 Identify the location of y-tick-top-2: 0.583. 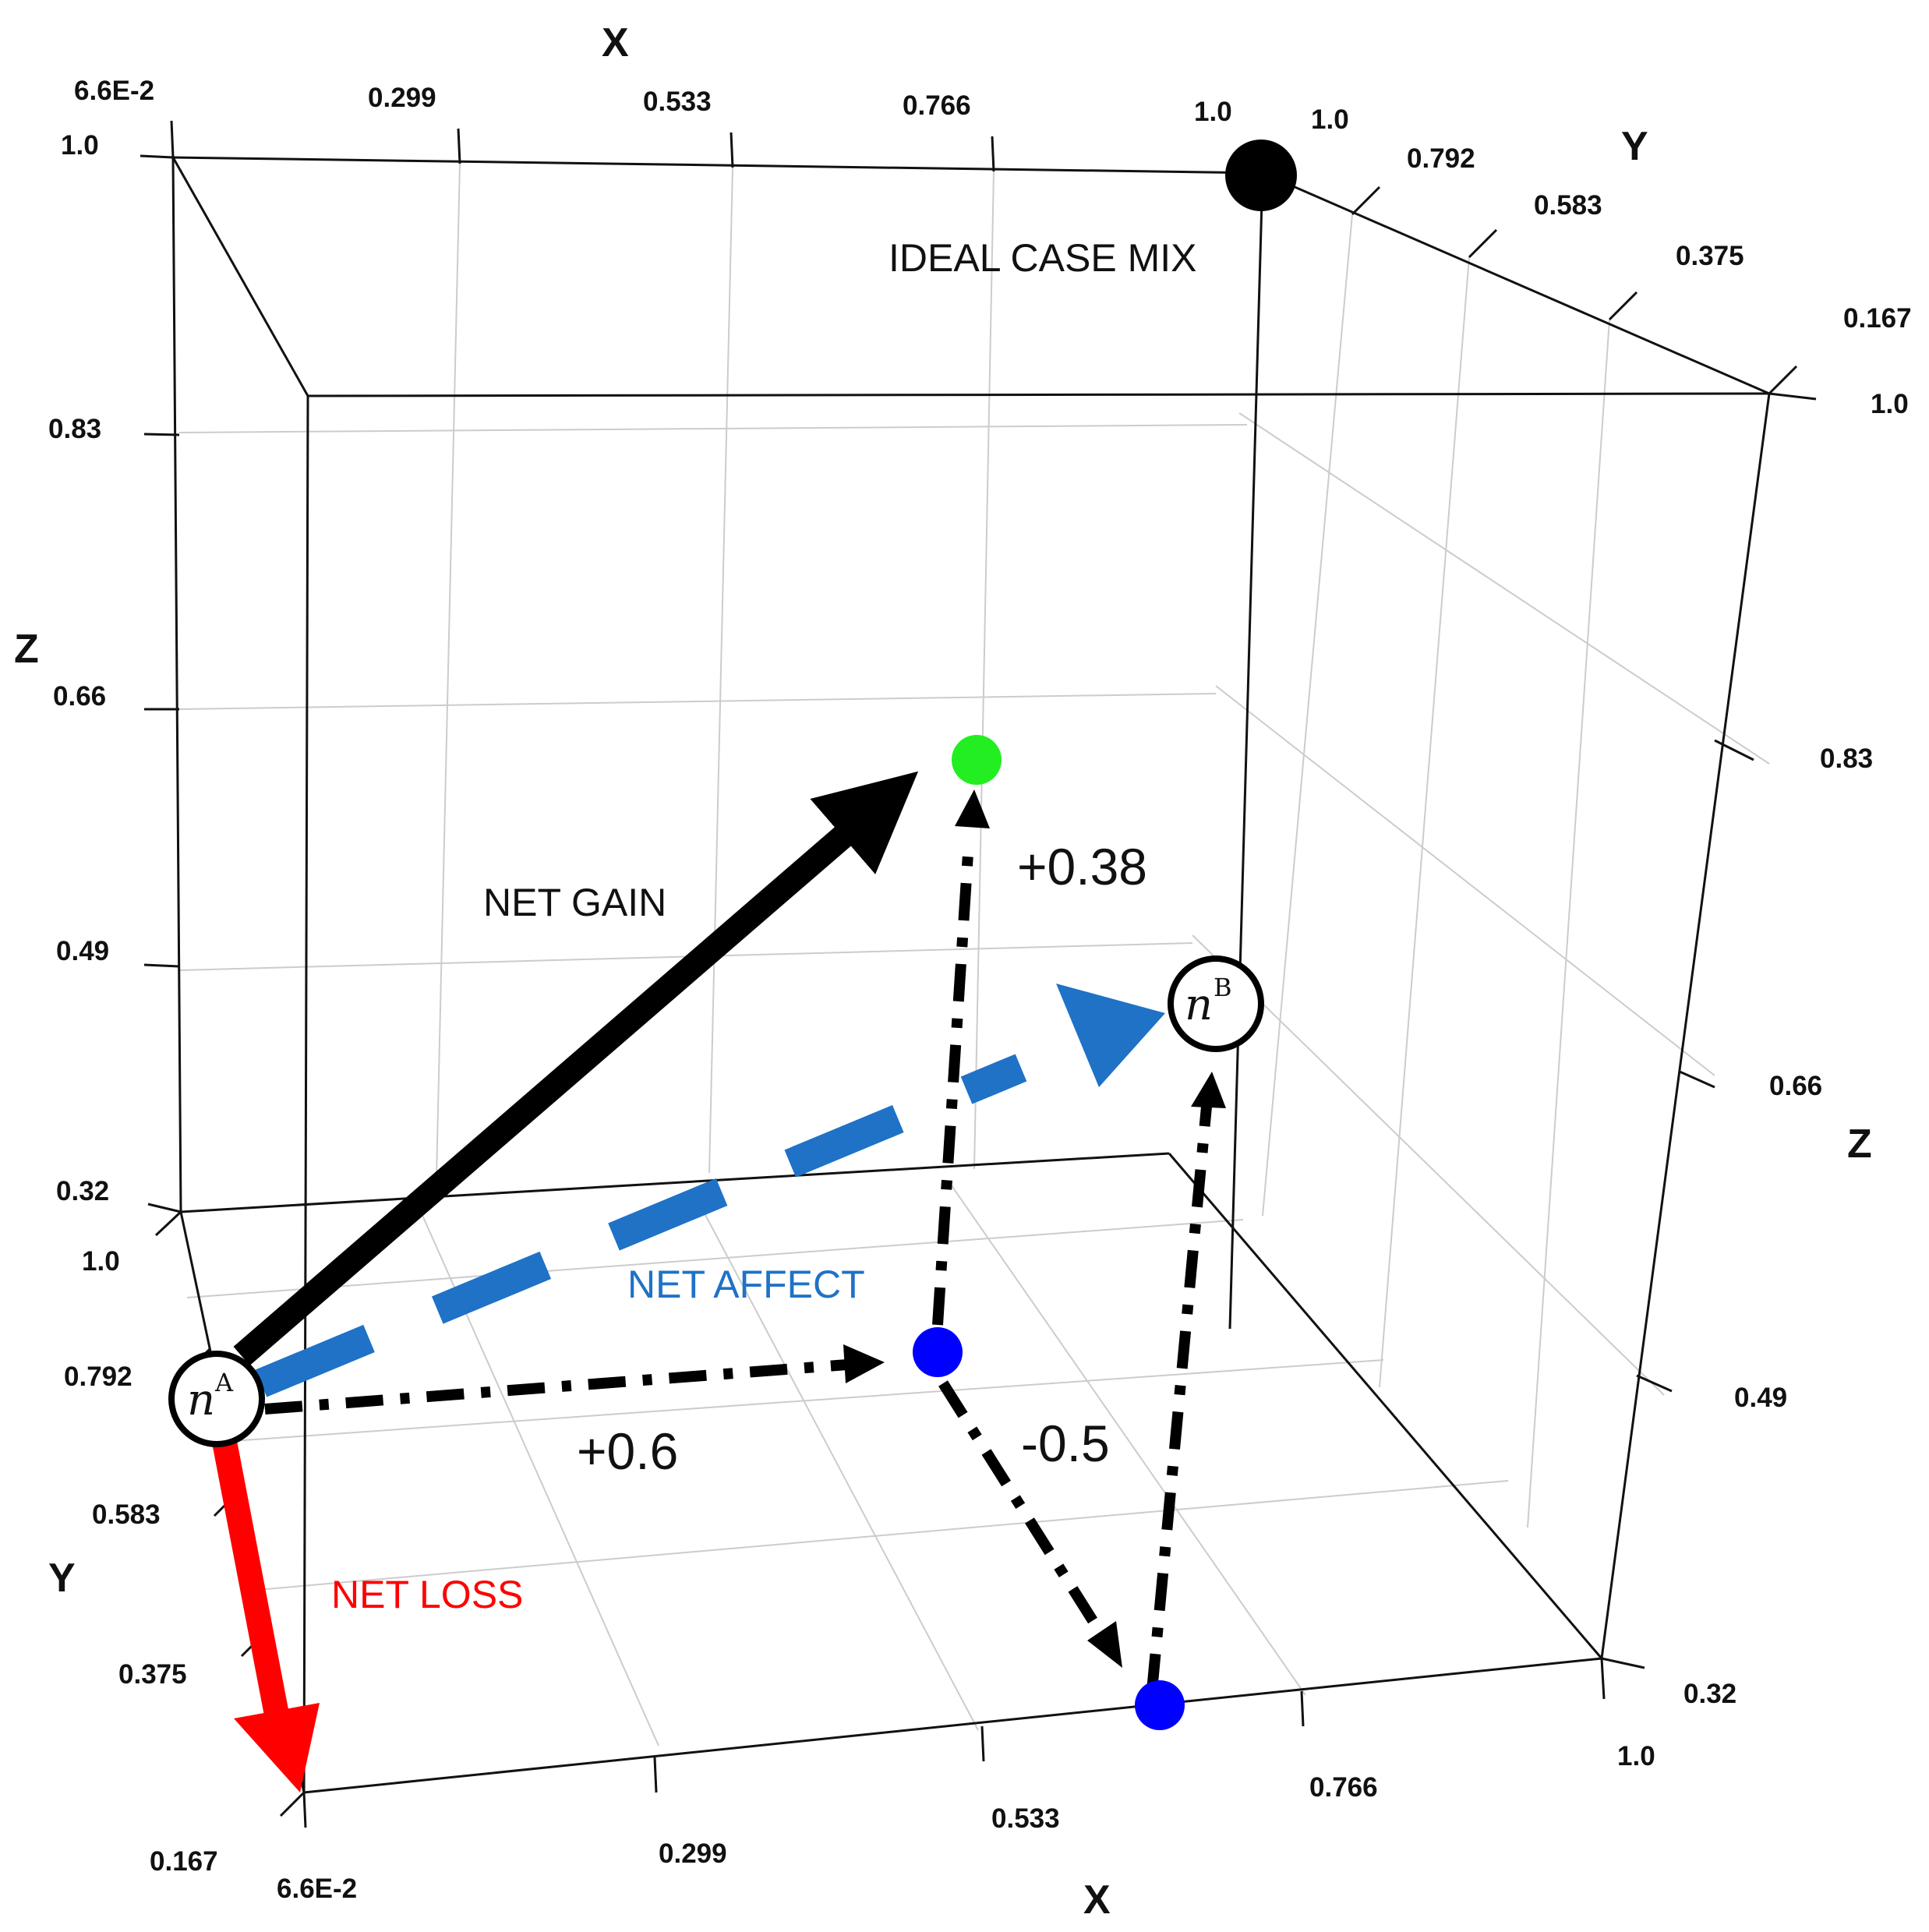
(1568, 206).